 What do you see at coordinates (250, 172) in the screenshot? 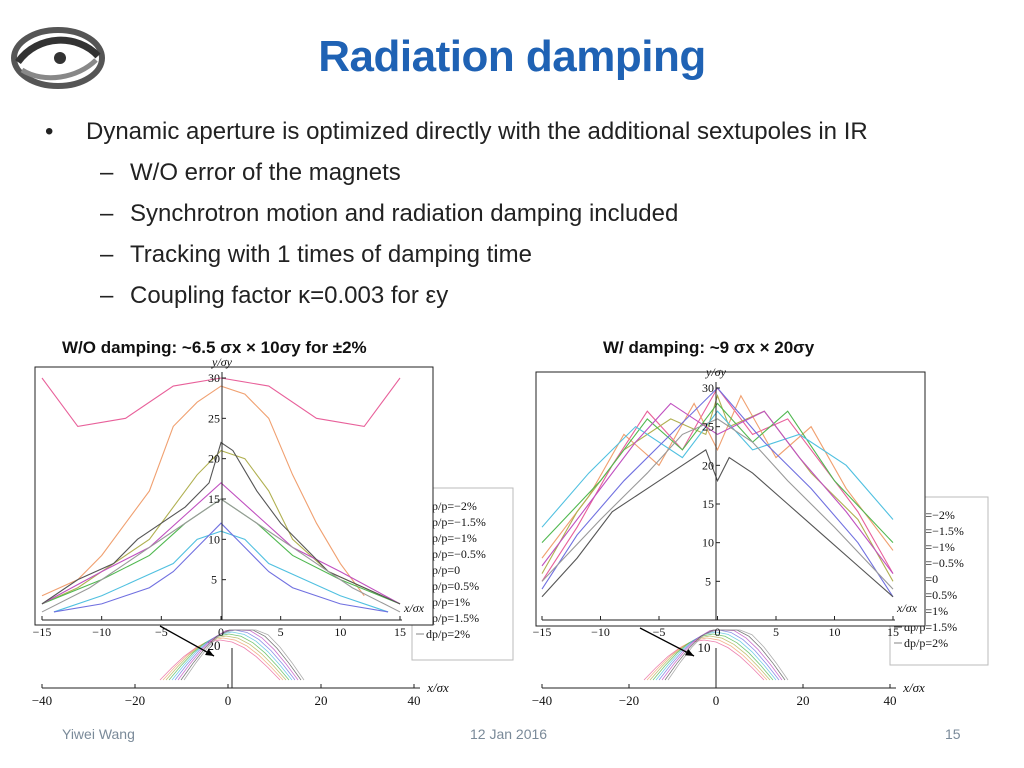
I see `sub-bullet: – W/O error of the magnets` at bounding box center [250, 172].